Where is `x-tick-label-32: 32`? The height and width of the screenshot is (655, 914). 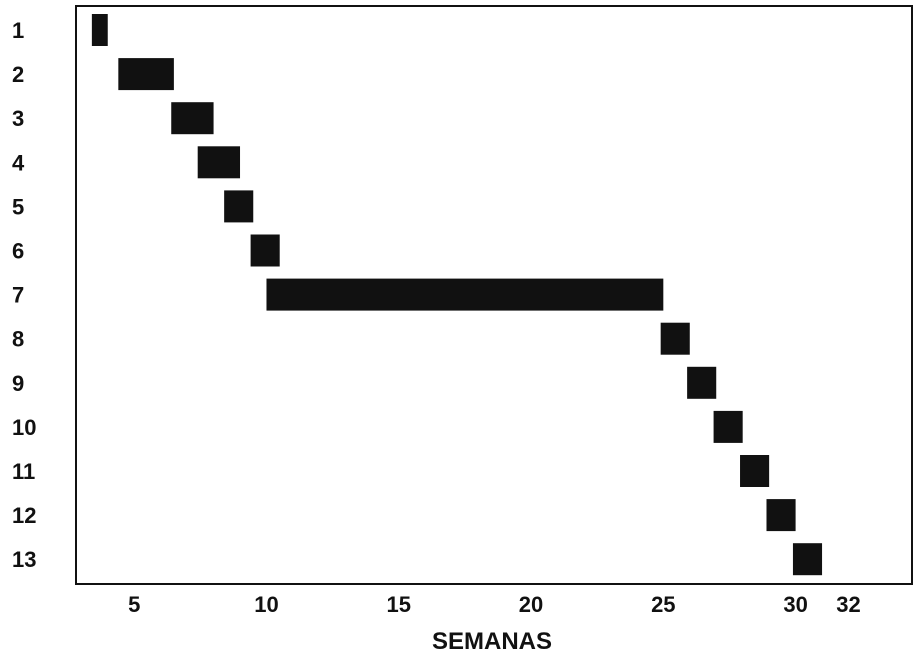
x-tick-label-32: 32 is located at coordinates (848, 604).